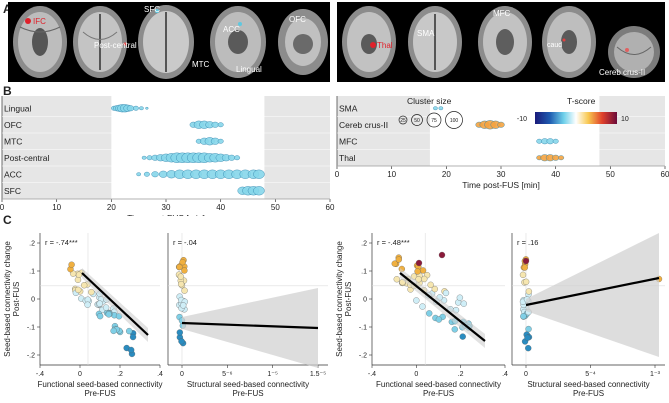  Describe the element at coordinates (434, 121) in the screenshot. I see `svg-text: 75` at that location.